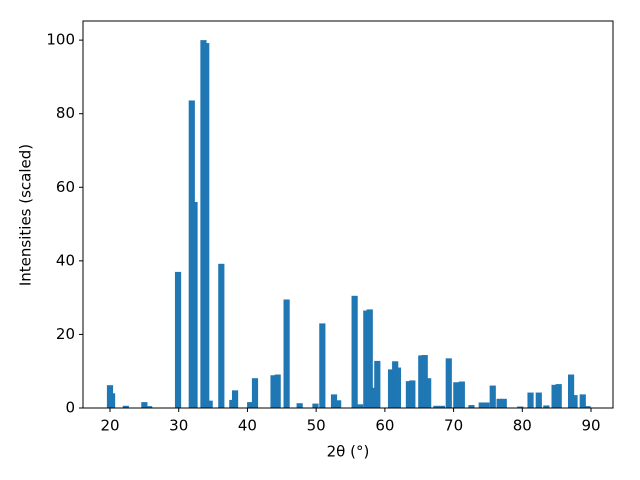  Describe the element at coordinates (65, 334) in the screenshot. I see `y-tick-label: 20` at that location.